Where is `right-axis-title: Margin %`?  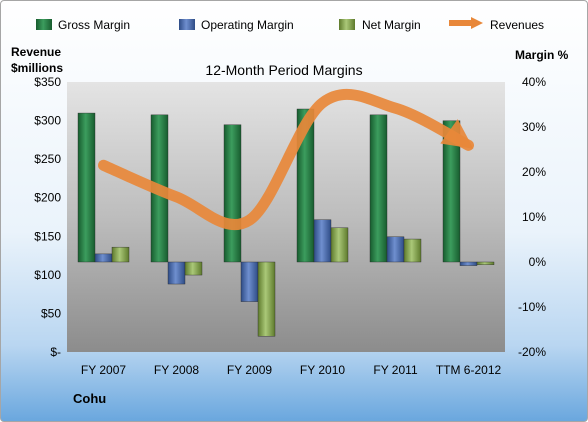 right-axis-title: Margin % is located at coordinates (542, 55).